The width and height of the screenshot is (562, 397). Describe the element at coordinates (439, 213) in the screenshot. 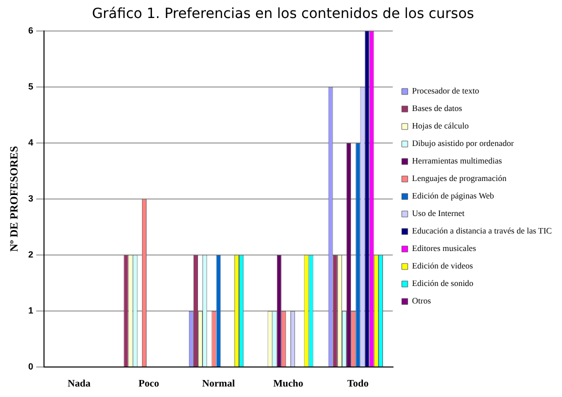

I see `legend-label: Uso de Internet` at that location.